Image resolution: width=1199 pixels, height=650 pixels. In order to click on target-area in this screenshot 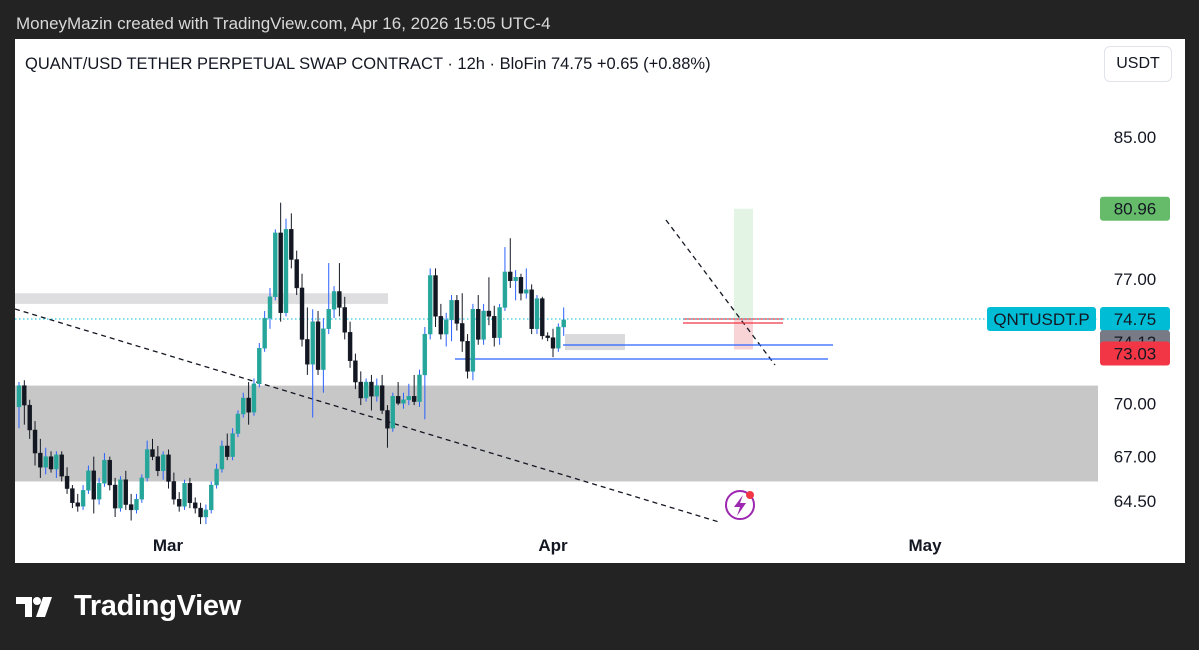, I will do `click(743, 263)`.